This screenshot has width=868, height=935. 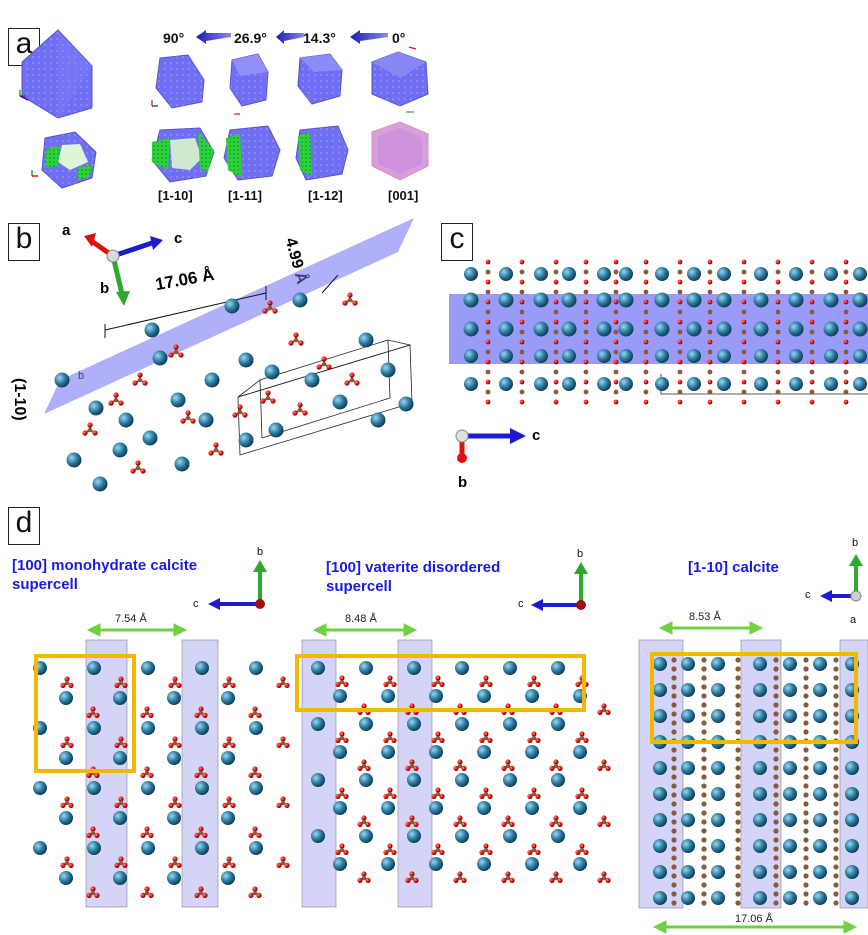 I want to click on angle-label-14-3: 14.3°, so click(x=319, y=38).